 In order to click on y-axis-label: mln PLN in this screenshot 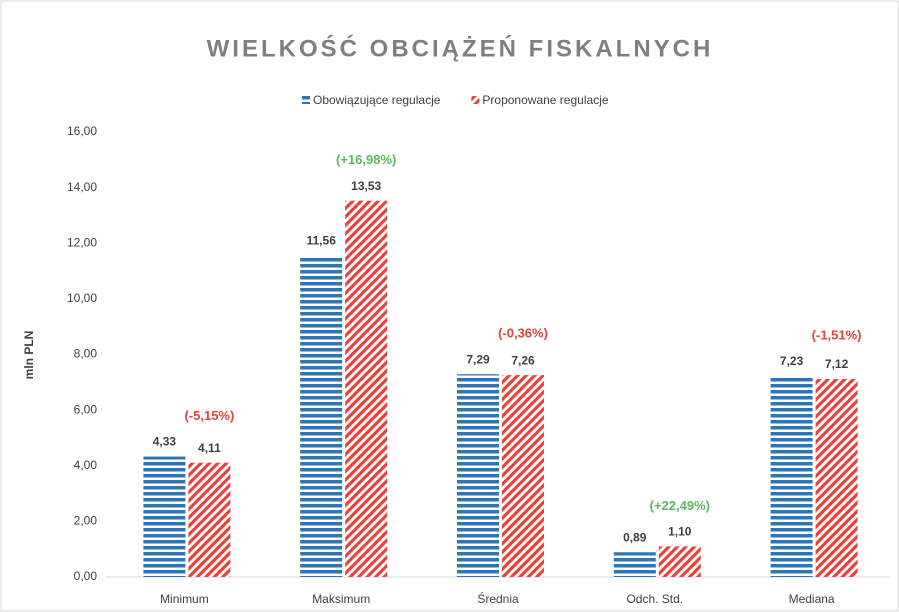, I will do `click(29, 355)`.